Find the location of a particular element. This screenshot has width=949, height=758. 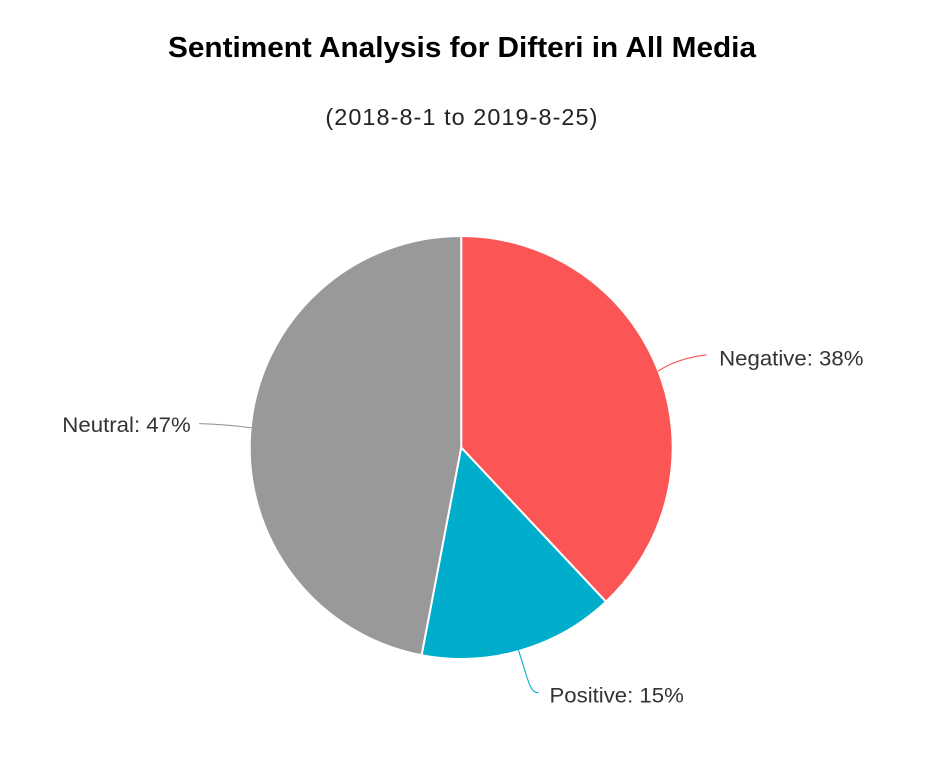

svg-text: (2018-8-1 to 2019-8-25) is located at coordinates (461, 117).